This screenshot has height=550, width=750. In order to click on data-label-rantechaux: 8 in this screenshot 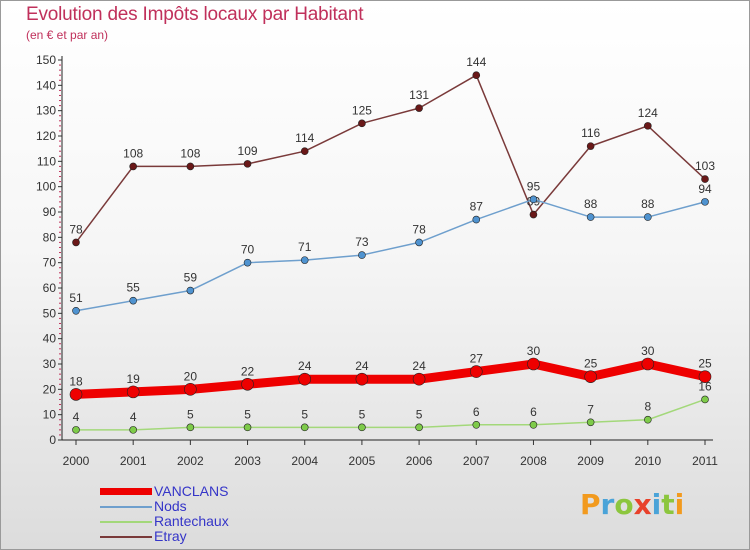, I will do `click(647, 407)`.